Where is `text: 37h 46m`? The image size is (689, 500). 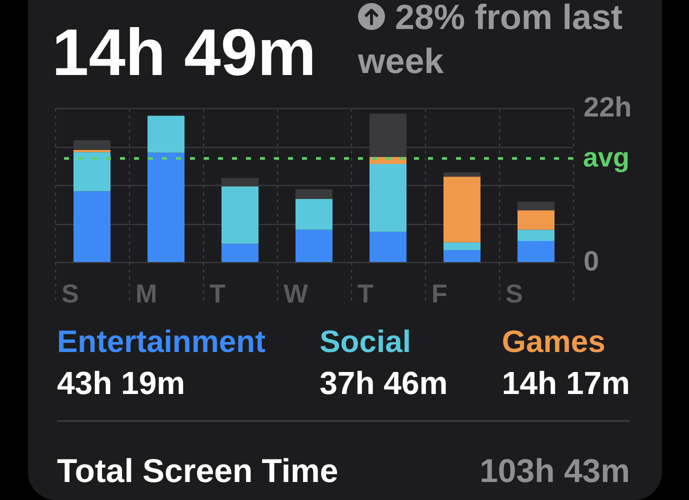 text: 37h 46m is located at coordinates (384, 383).